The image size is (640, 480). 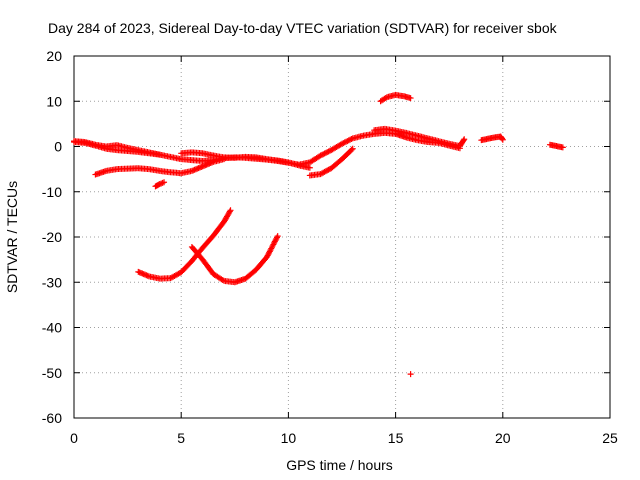 I want to click on y-tick-label: -20, so click(x=52, y=237).